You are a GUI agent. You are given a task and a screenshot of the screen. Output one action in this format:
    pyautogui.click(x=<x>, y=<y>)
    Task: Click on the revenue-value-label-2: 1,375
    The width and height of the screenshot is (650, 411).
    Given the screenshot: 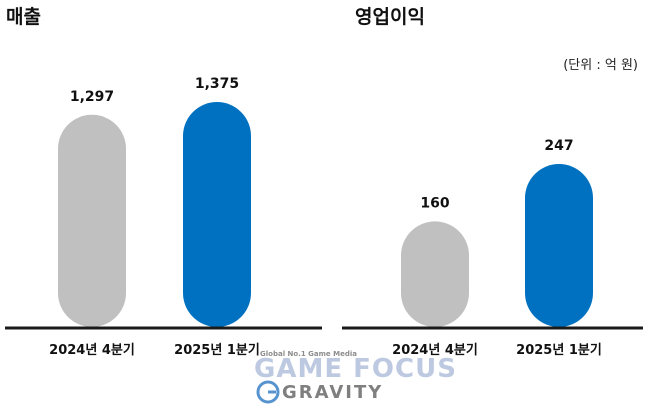 What is the action you would take?
    pyautogui.click(x=217, y=84)
    